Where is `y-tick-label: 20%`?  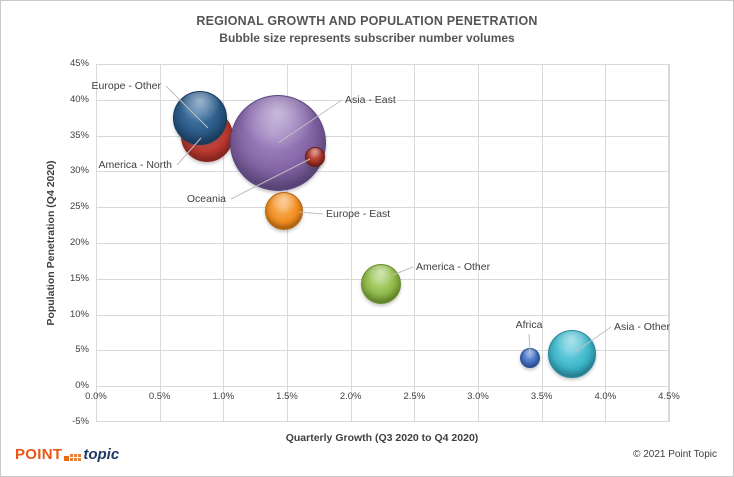 y-tick-label: 20% is located at coordinates (79, 242).